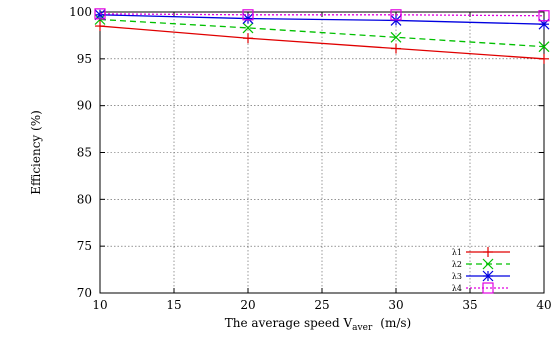 Image resolution: width=557 pixels, height=356 pixels. Describe the element at coordinates (457, 288) in the screenshot. I see `legend-label: λ4` at that location.